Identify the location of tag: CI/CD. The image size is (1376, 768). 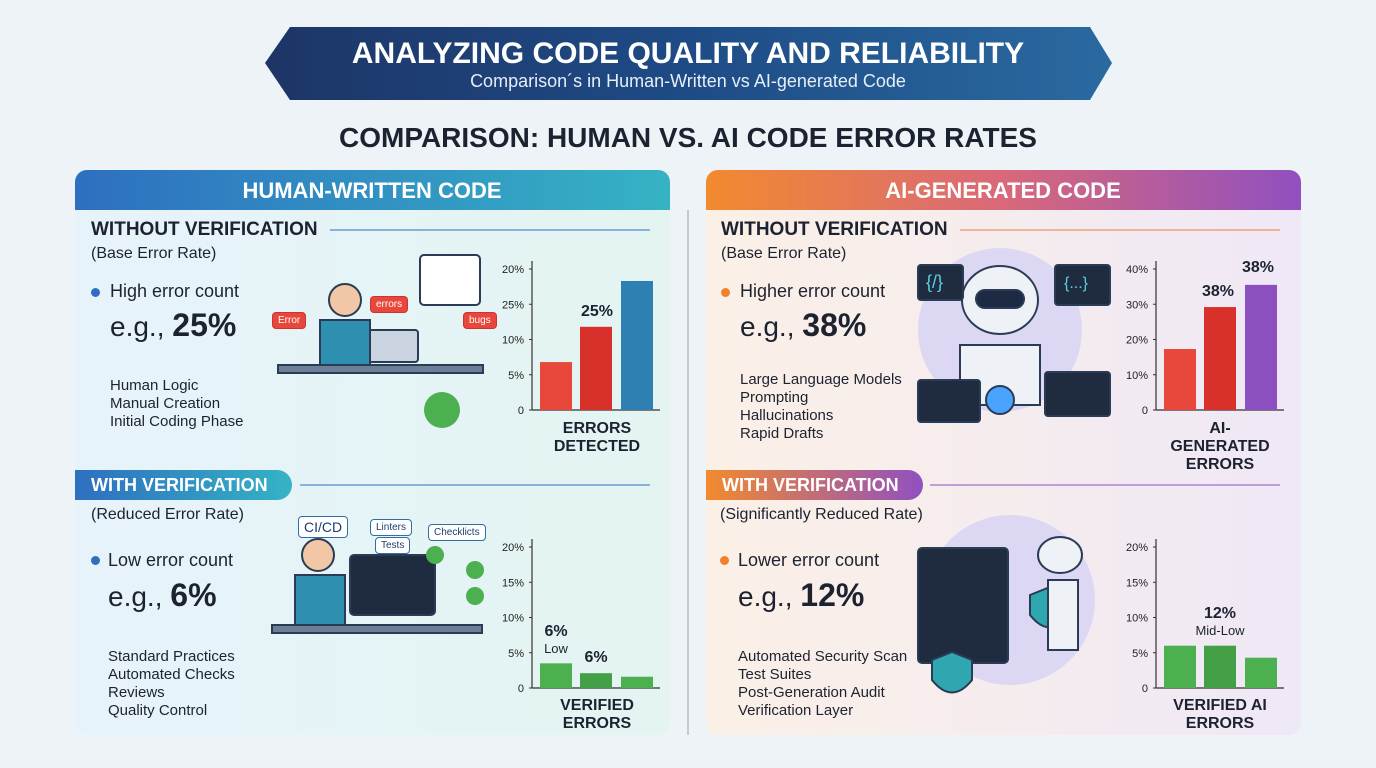
(323, 527).